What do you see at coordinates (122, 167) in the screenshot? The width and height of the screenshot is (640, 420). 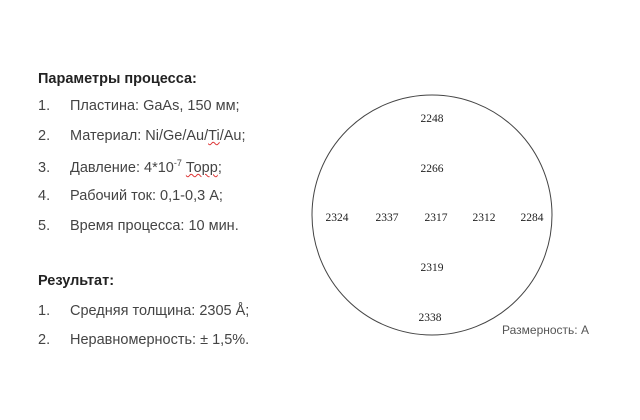 I see `item-text: Давление: 4*10` at bounding box center [122, 167].